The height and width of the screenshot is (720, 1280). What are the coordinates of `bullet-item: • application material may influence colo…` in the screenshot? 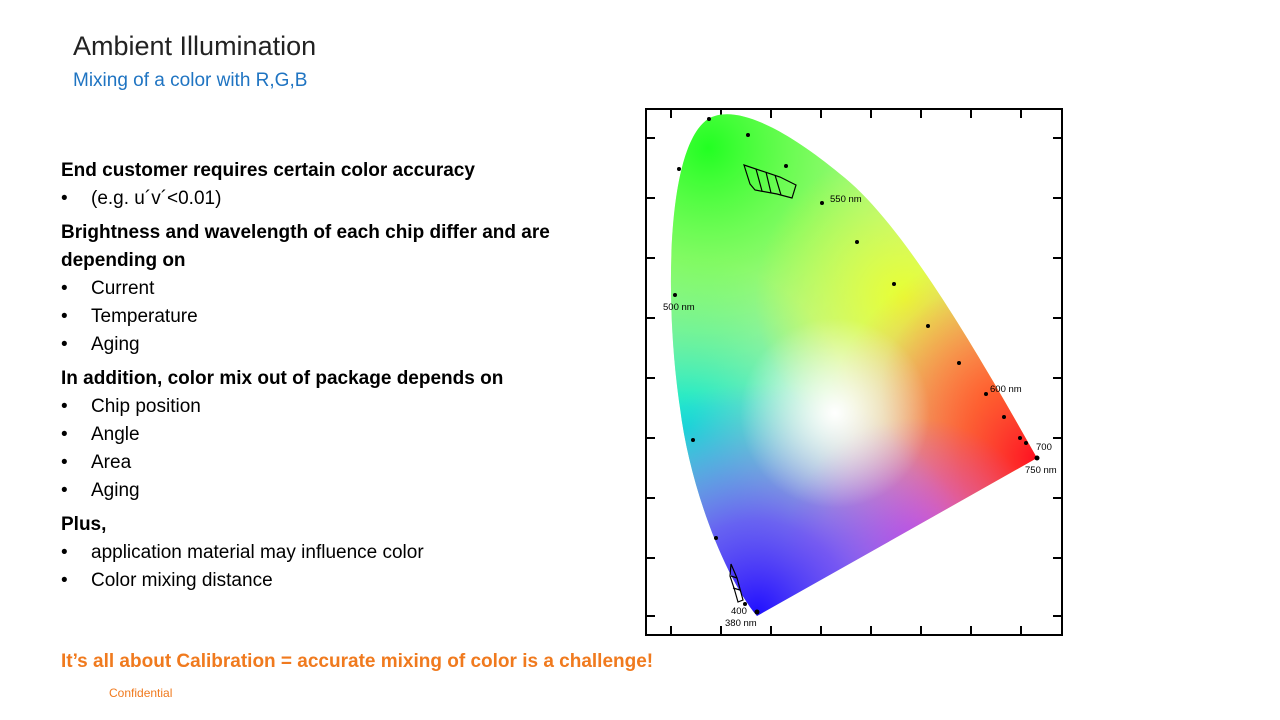 It's located at (331, 553).